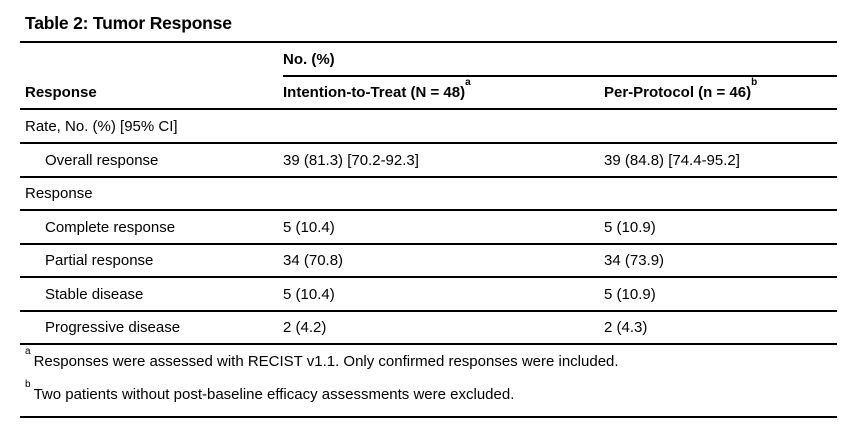  What do you see at coordinates (634, 260) in the screenshot?
I see `cell-pp: 34 (73.9)` at bounding box center [634, 260].